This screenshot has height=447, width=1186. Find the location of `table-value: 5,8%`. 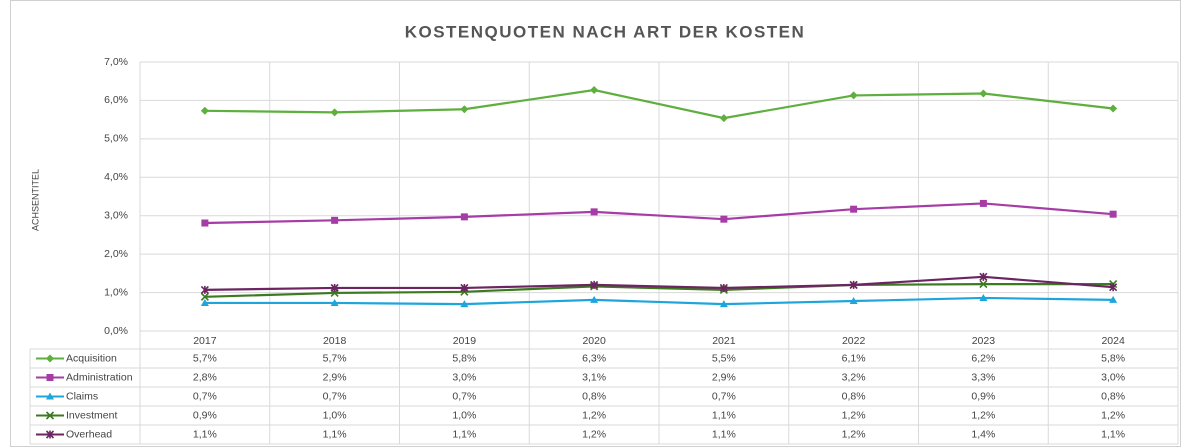

table-value: 5,8% is located at coordinates (1113, 358).